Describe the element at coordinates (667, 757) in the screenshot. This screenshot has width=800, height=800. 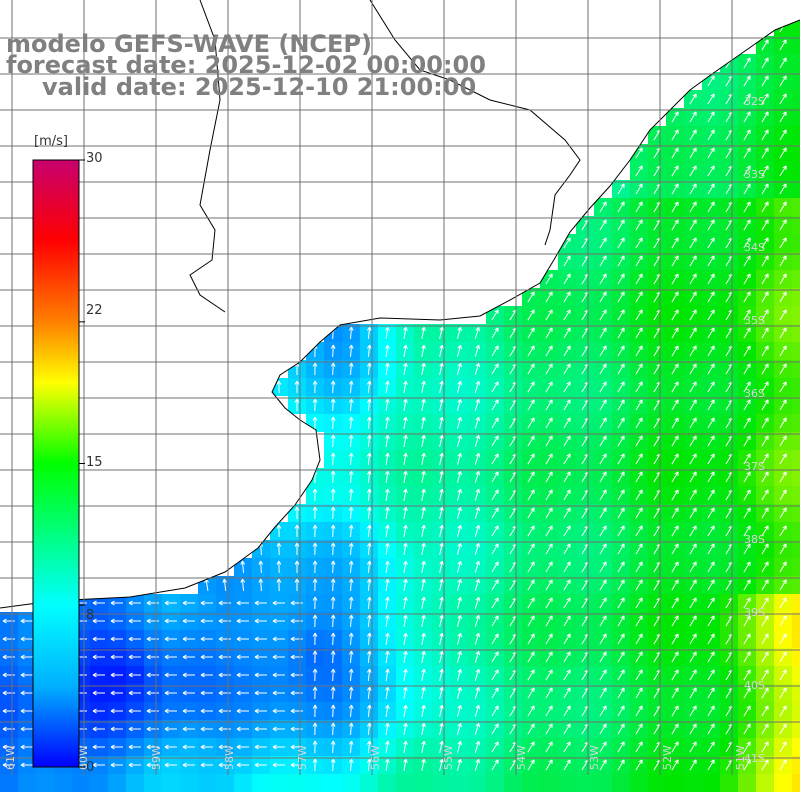
I see `lon-label: 52W` at that location.